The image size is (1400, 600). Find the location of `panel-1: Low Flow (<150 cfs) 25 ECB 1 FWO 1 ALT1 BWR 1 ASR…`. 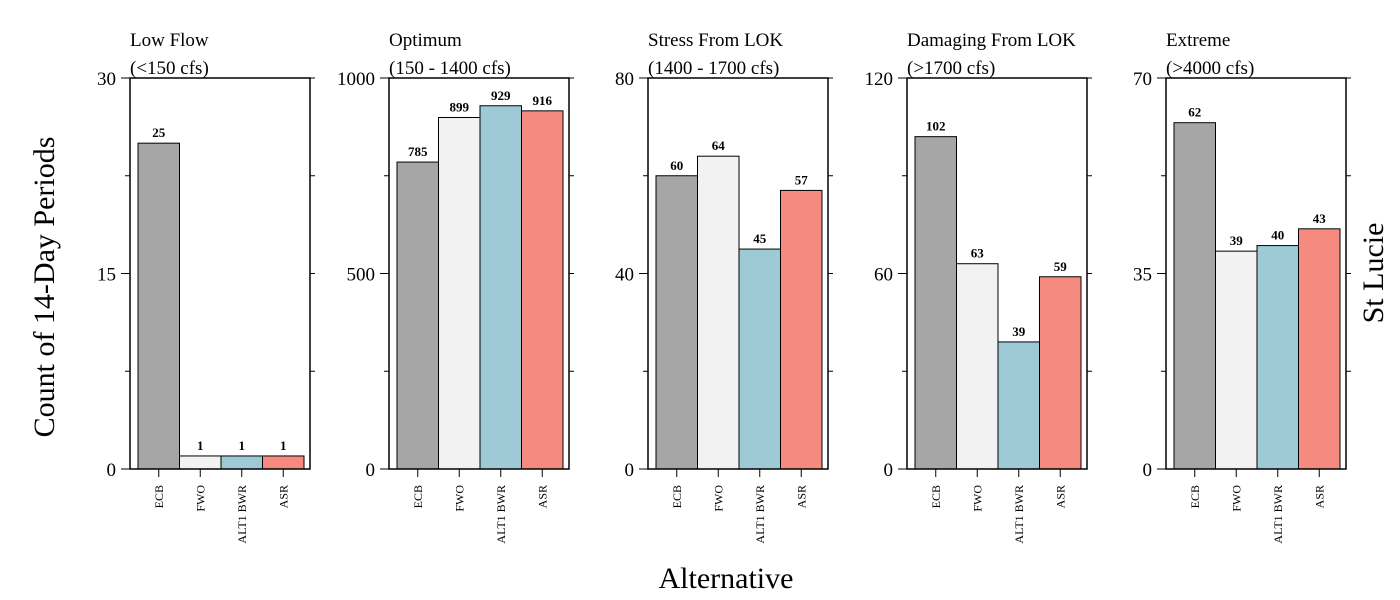

panel-1: Low Flow (<150 cfs) 25 ECB 1 FWO 1 ALT1 BWR 1 ASR… is located at coordinates (206, 287).